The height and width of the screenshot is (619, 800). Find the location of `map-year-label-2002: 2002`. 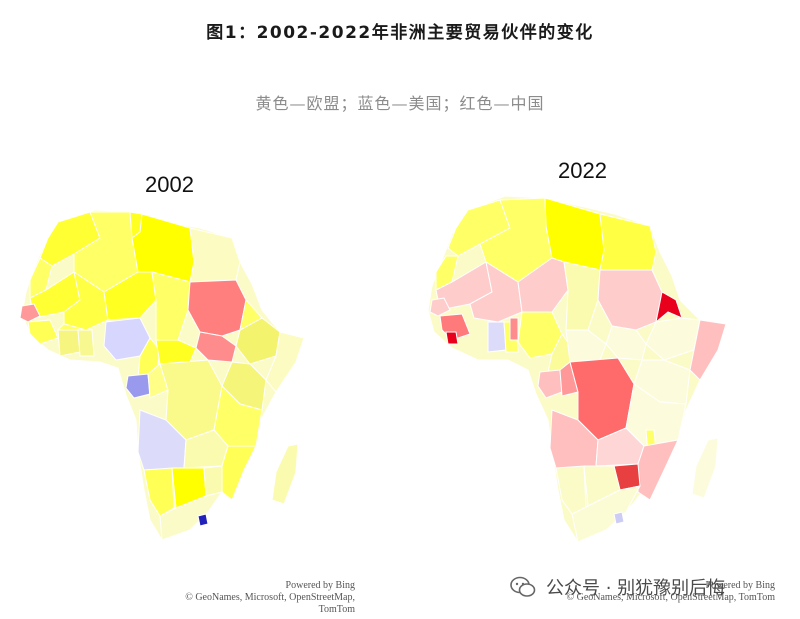

map-year-label-2002: 2002 is located at coordinates (169, 184).